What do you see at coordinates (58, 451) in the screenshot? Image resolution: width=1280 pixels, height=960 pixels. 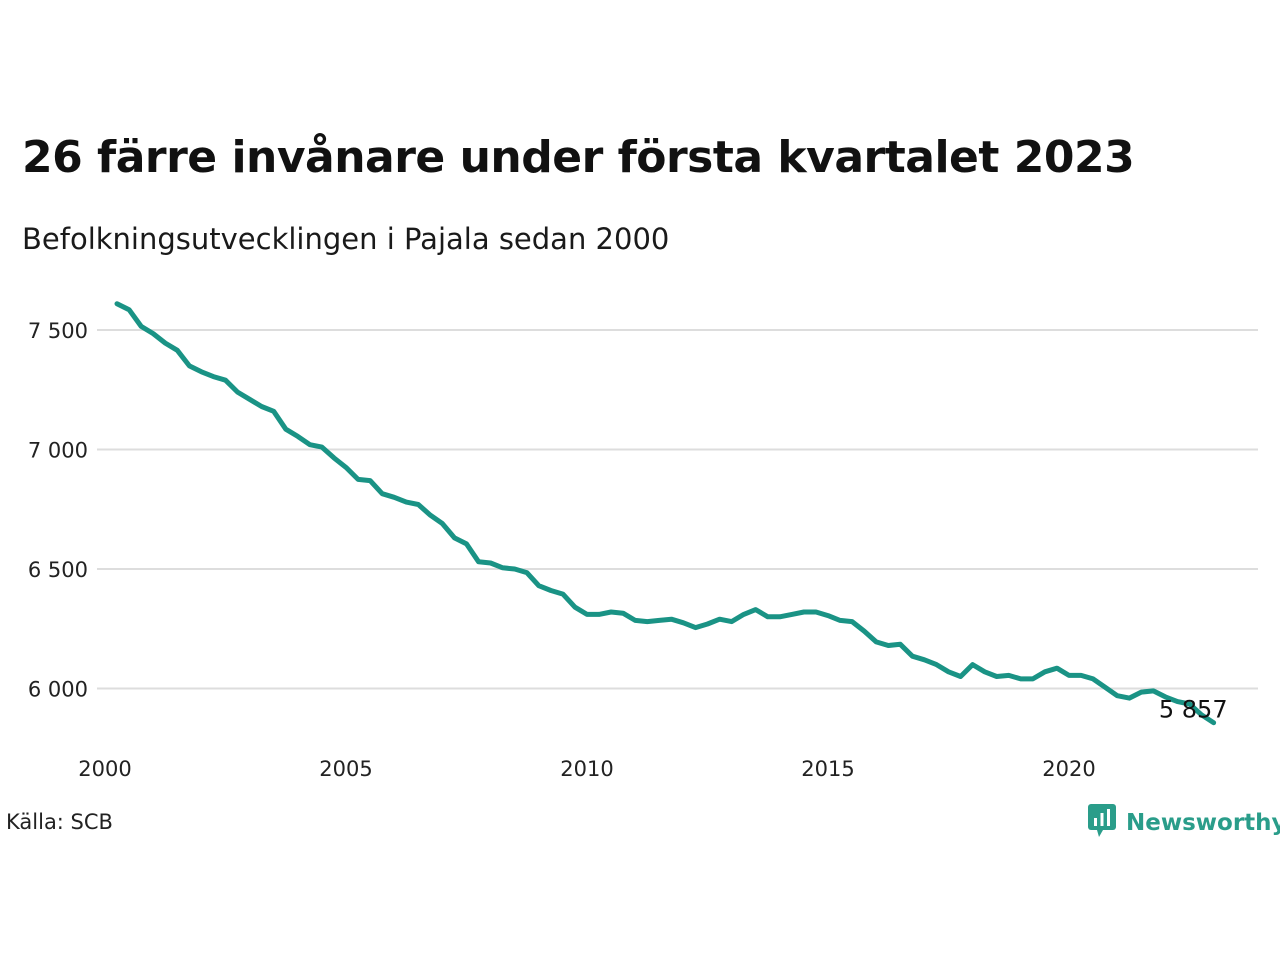 I see `y-tick-label: 7 000` at bounding box center [58, 451].